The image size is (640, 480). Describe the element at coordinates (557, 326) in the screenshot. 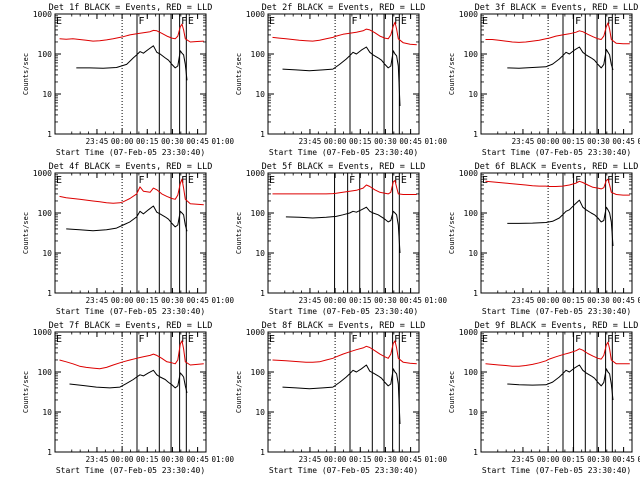

I see `panel-title: Det 9f BLACK = Events, RED = LLD` at that location.